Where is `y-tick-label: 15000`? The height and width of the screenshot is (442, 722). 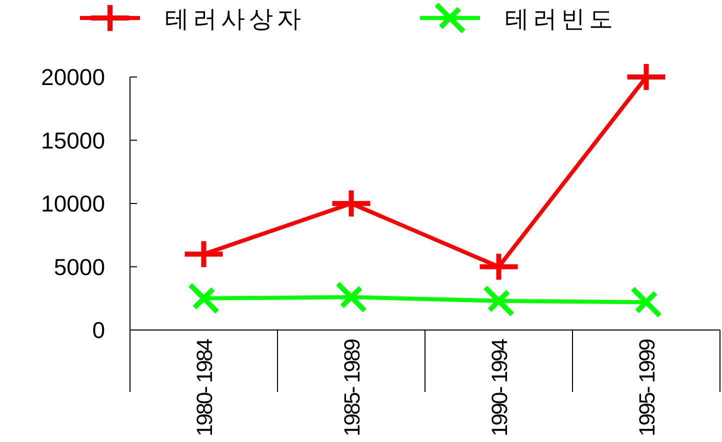
y-tick-label: 15000 is located at coordinates (73, 140).